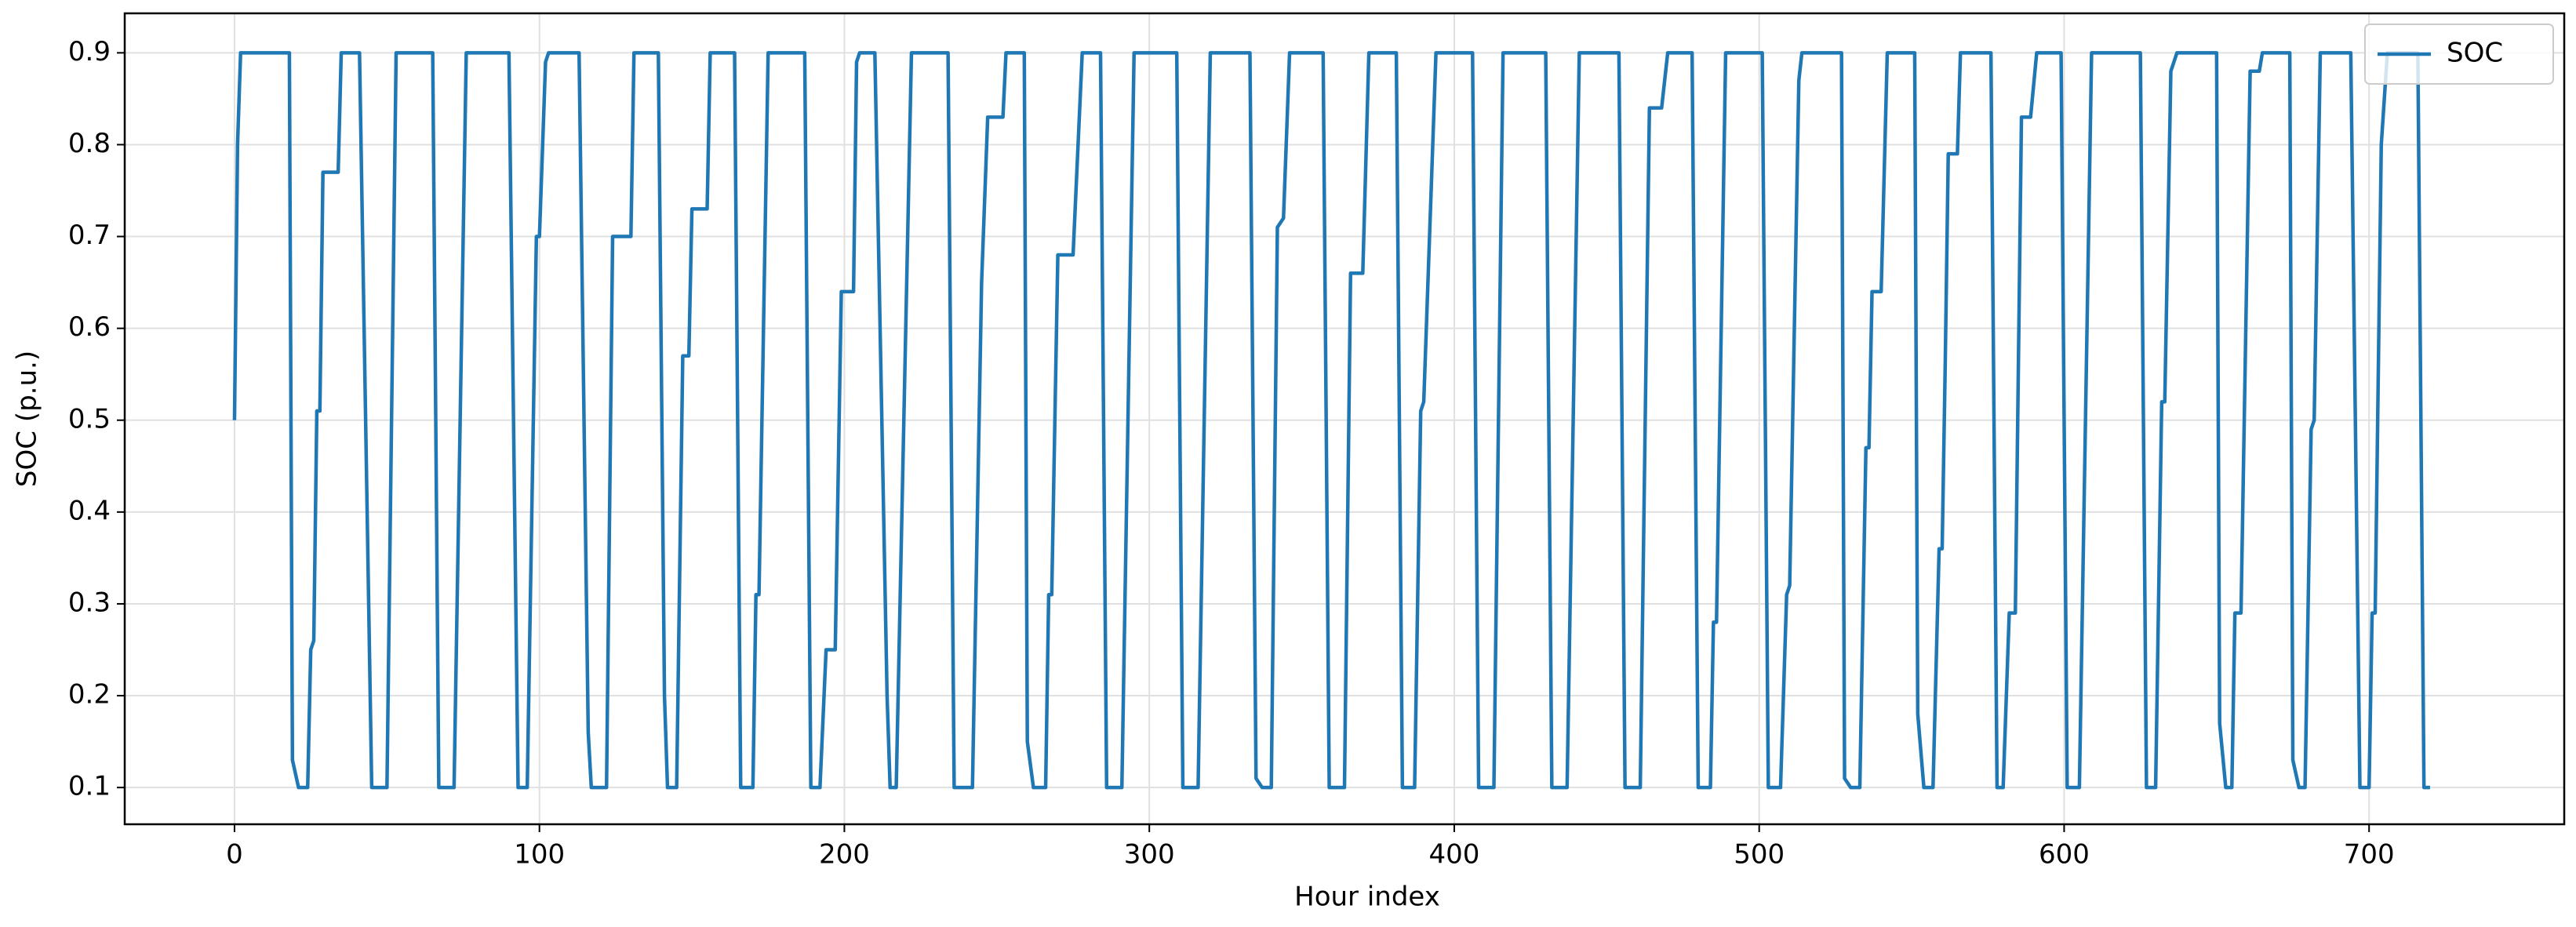  Describe the element at coordinates (89, 786) in the screenshot. I see `y-tick-label: 0.1` at that location.